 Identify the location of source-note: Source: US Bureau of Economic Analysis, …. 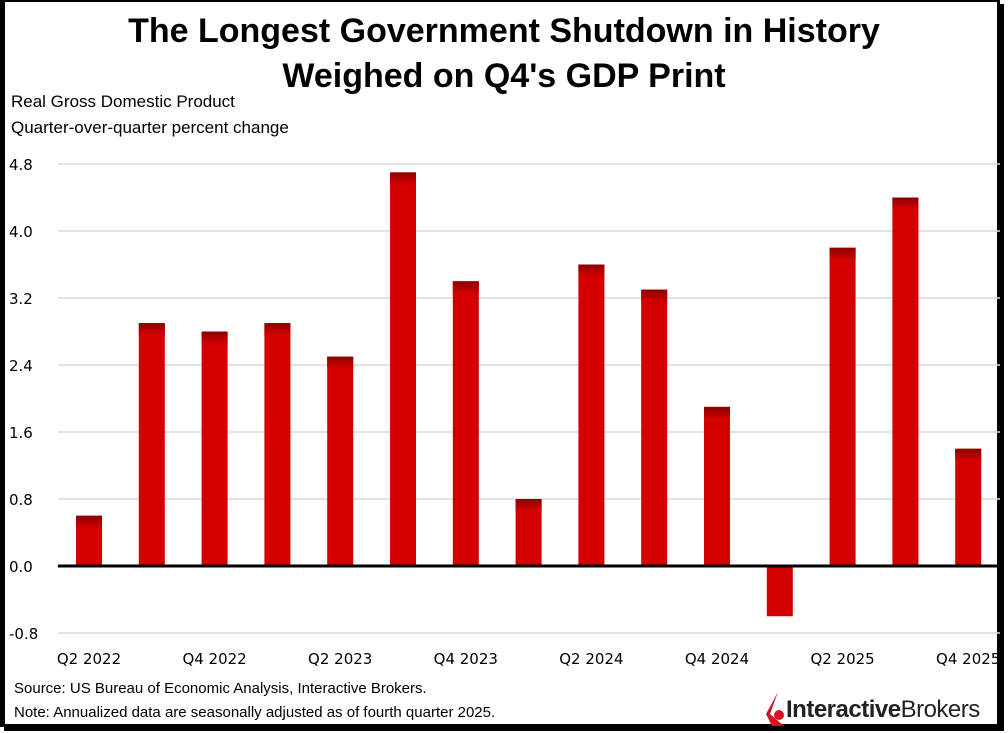
(220, 688).